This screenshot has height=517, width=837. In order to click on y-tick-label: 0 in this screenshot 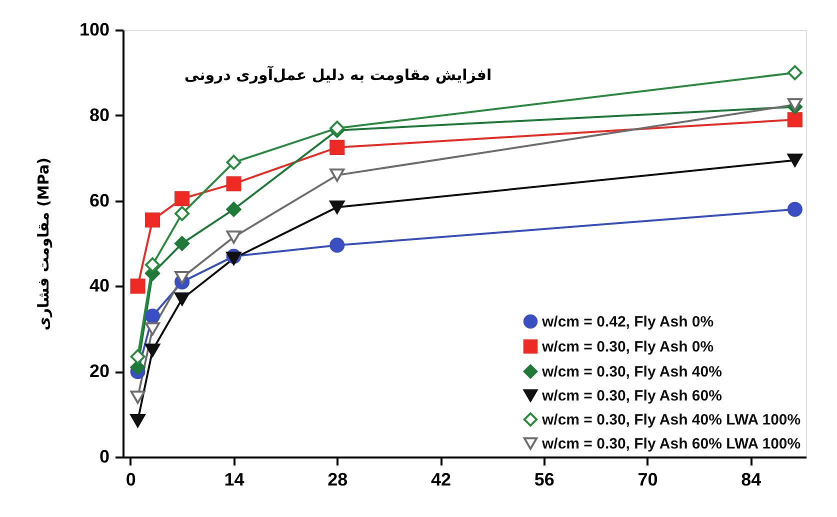, I will do `click(104, 456)`.